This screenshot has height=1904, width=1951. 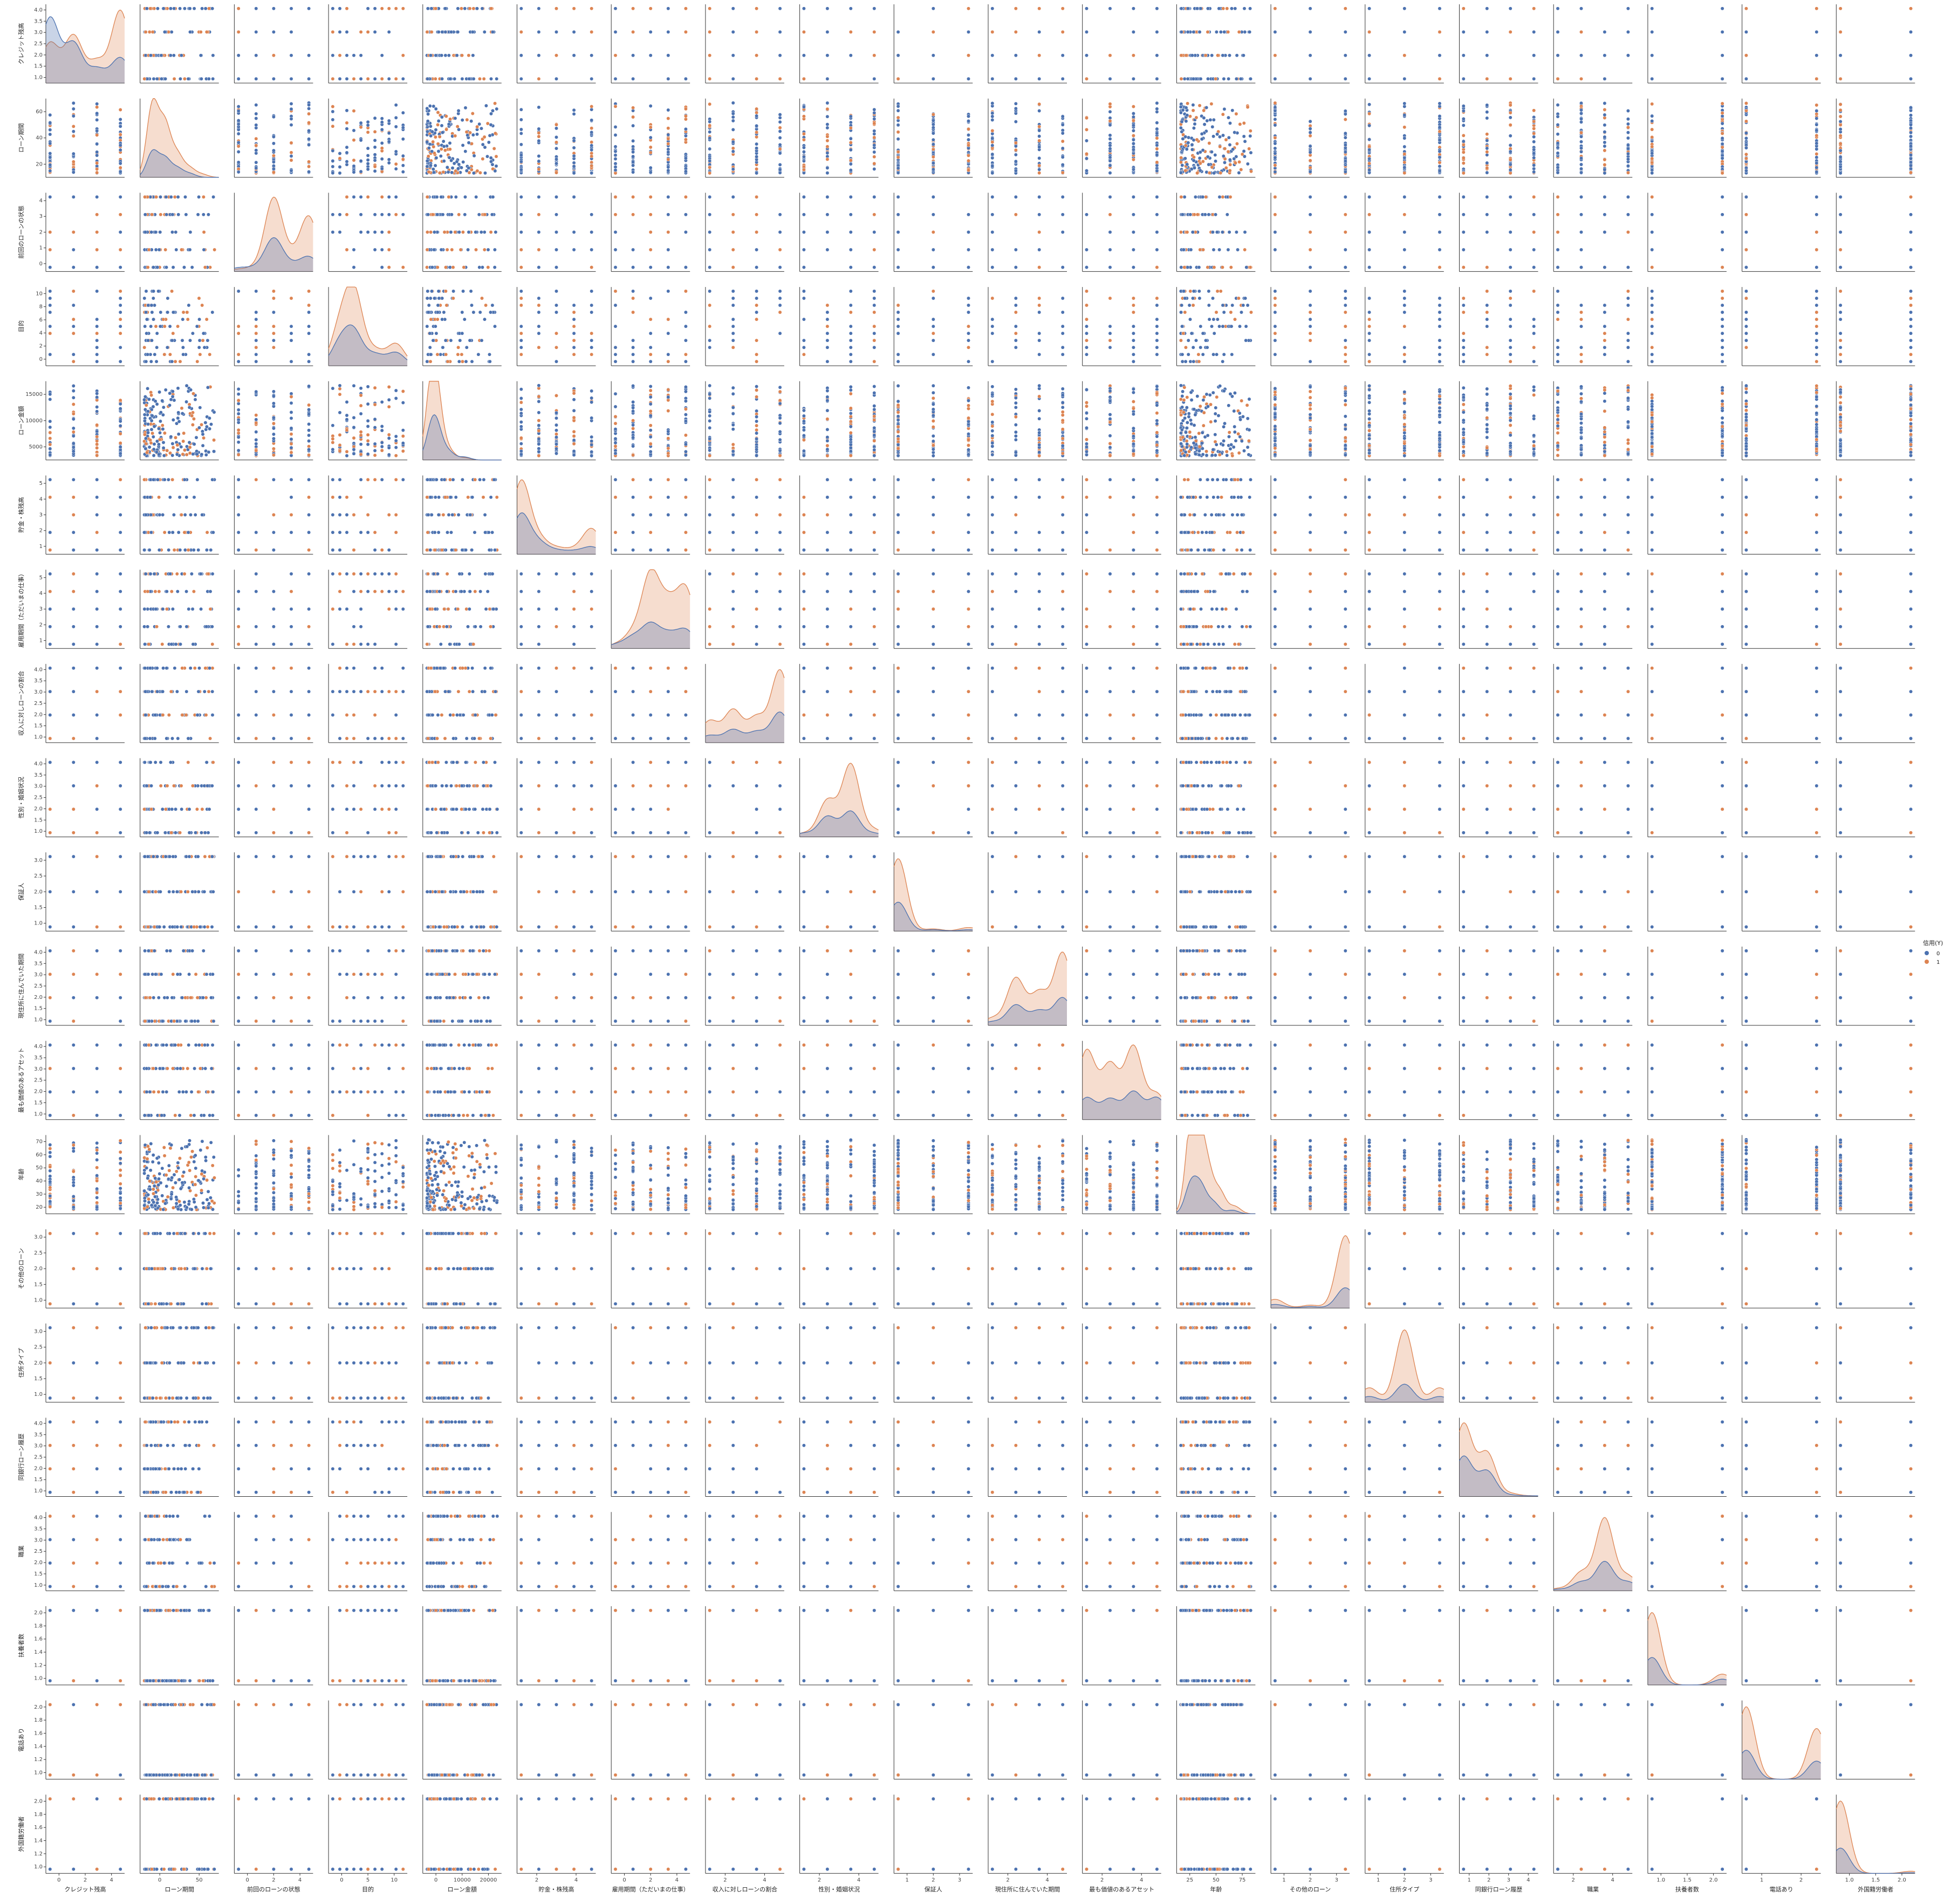 I want to click on y-axis-label: ローン期間, so click(x=21, y=137).